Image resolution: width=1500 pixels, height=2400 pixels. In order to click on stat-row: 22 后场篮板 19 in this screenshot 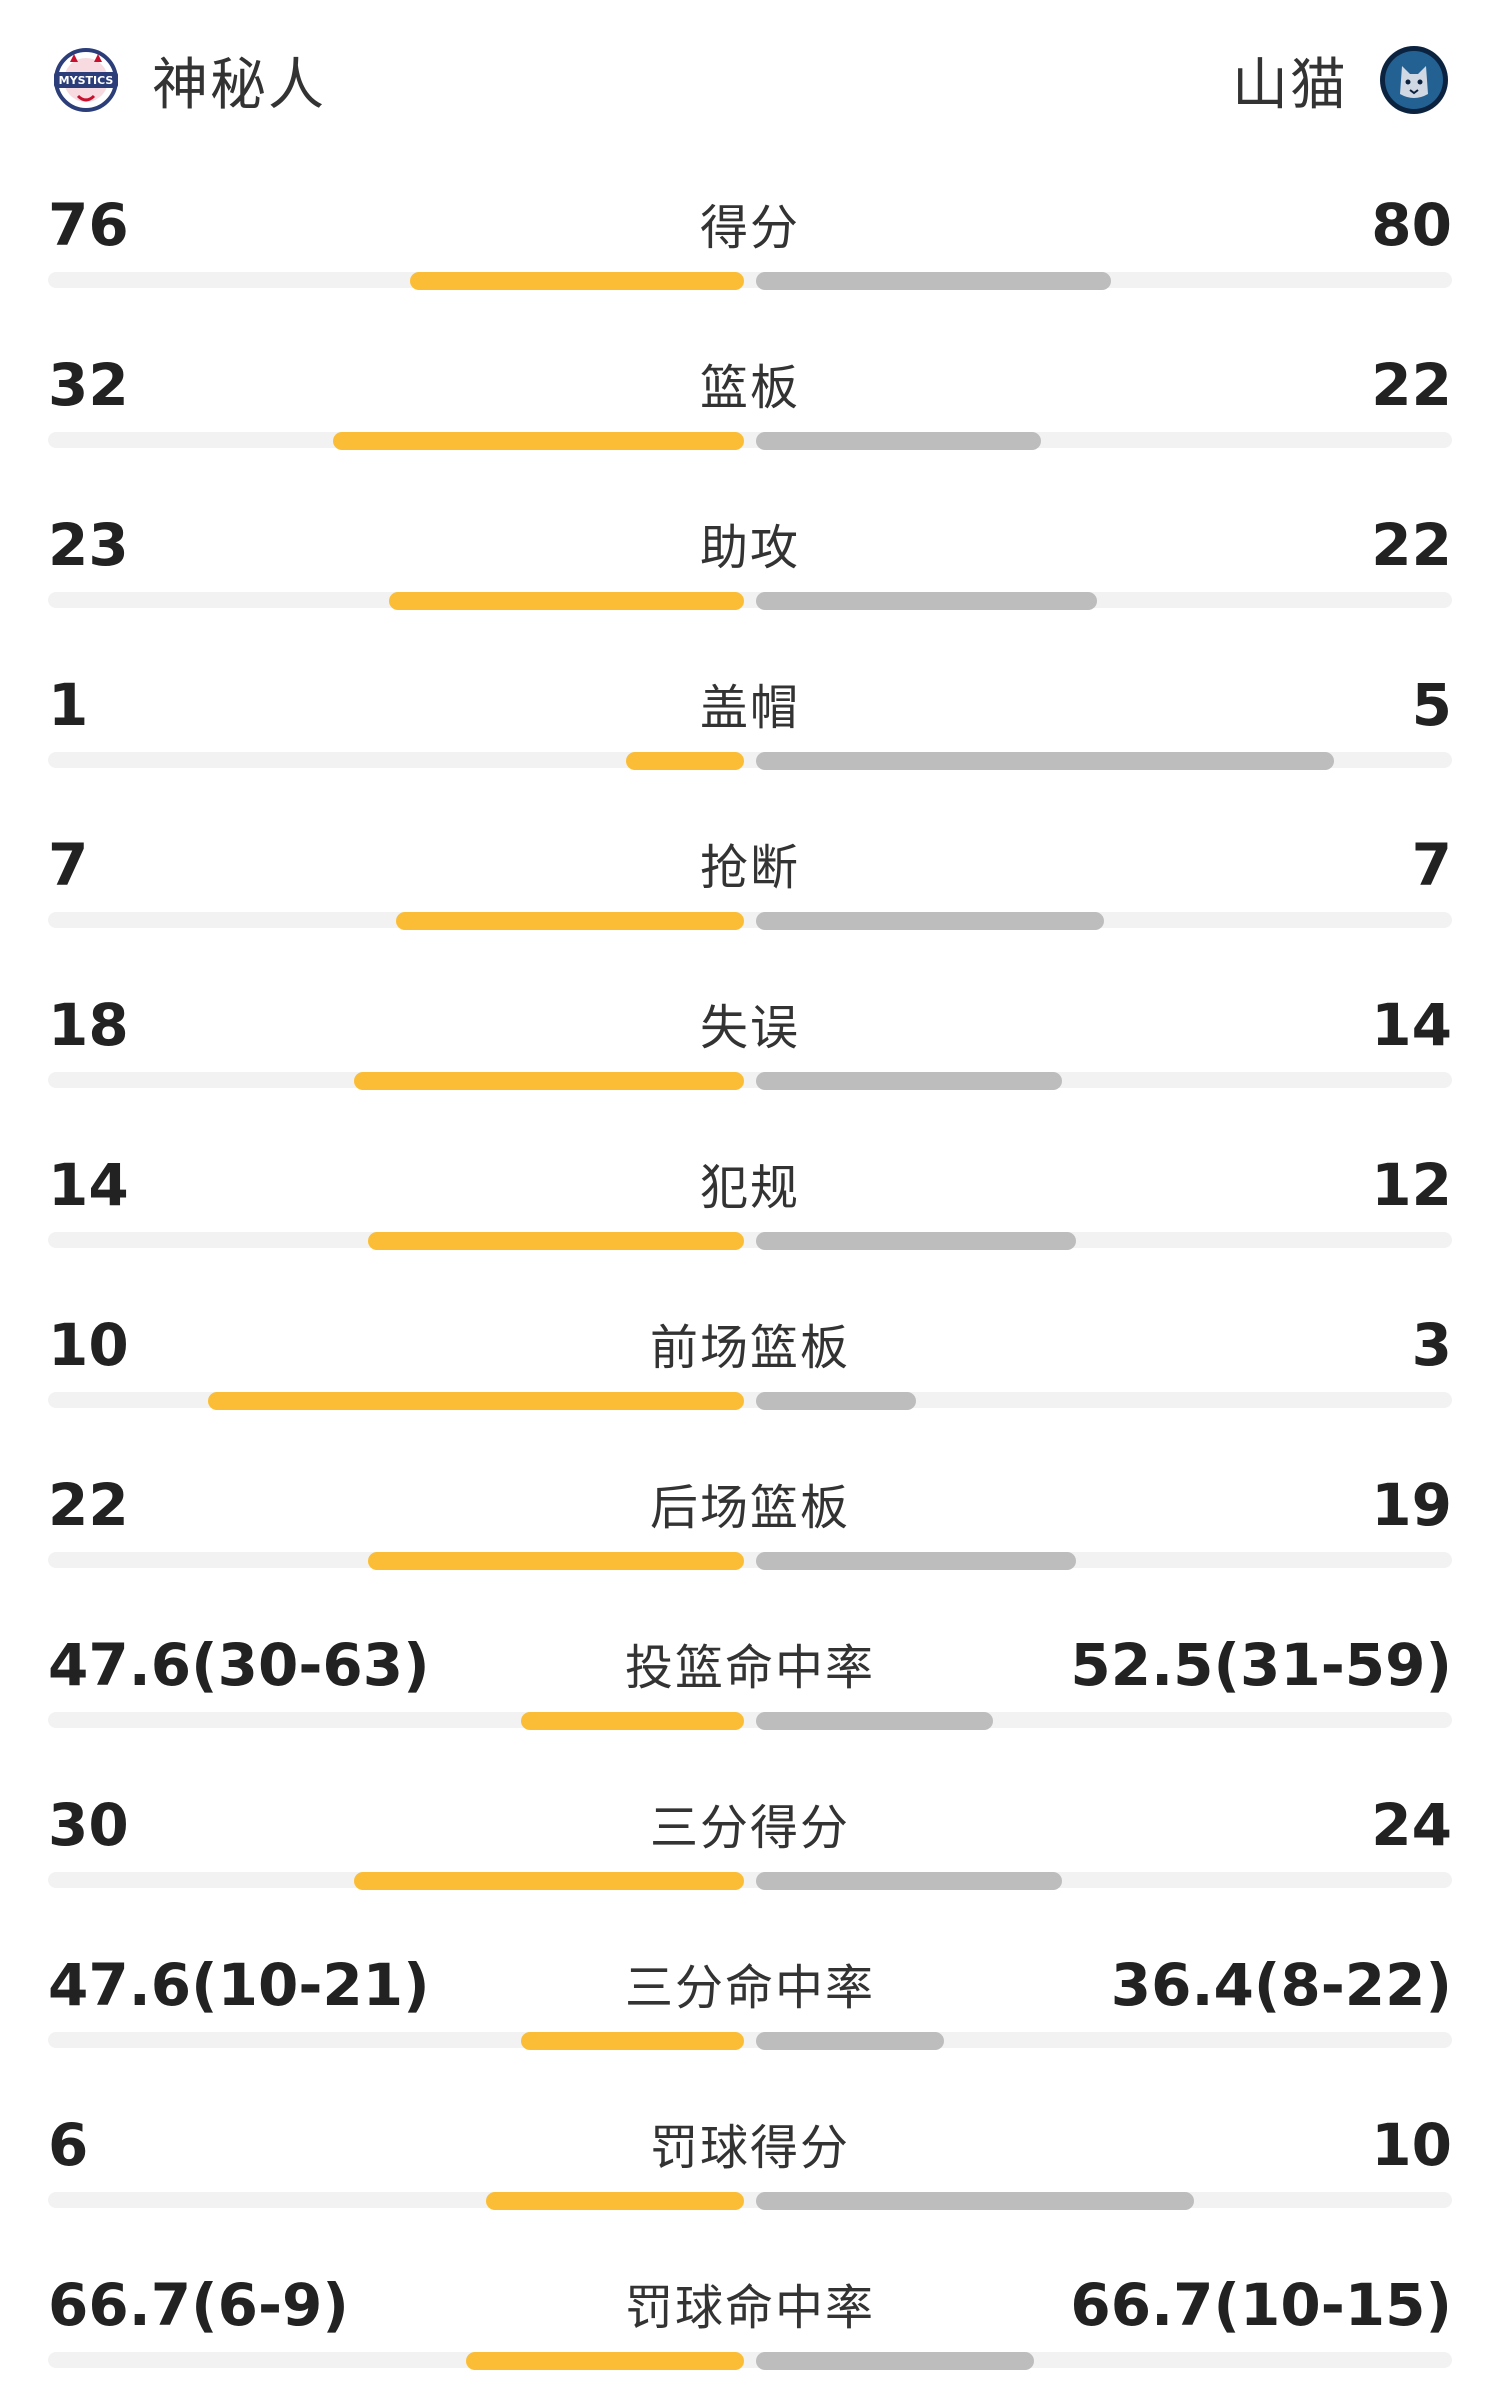, I will do `click(750, 1520)`.